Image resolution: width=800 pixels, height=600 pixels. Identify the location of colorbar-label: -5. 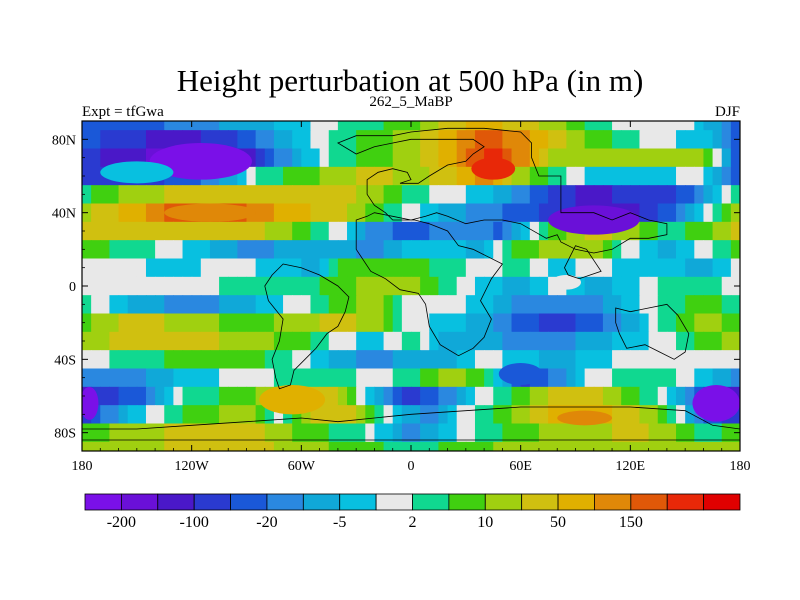
(339, 522).